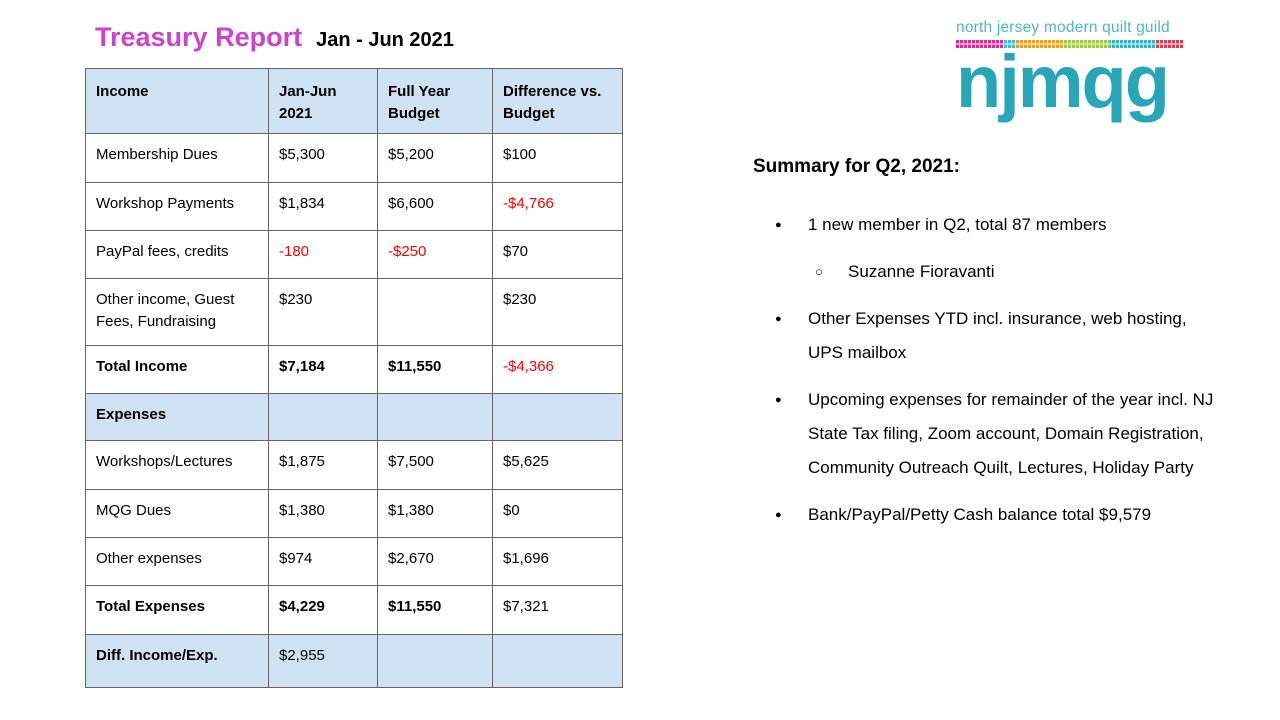 Image resolution: width=1280 pixels, height=720 pixels. What do you see at coordinates (557, 158) in the screenshot?
I see `table-cell: $100` at bounding box center [557, 158].